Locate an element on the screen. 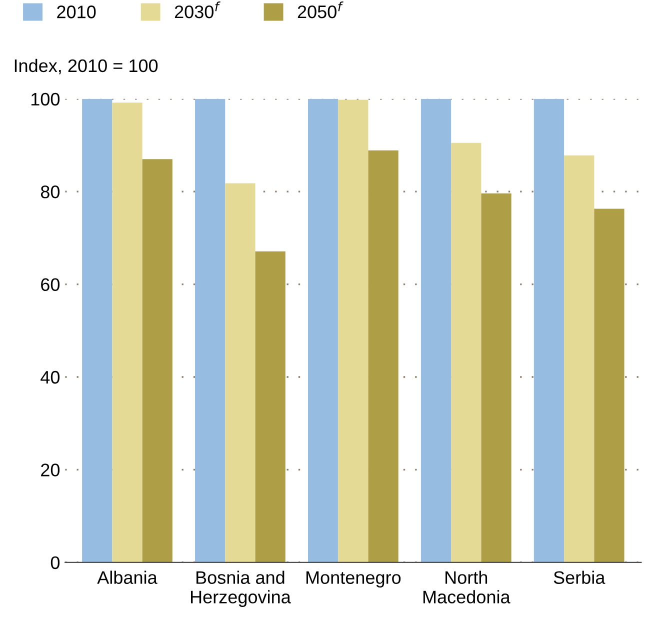  y-tick-label: 40 is located at coordinates (50, 377).